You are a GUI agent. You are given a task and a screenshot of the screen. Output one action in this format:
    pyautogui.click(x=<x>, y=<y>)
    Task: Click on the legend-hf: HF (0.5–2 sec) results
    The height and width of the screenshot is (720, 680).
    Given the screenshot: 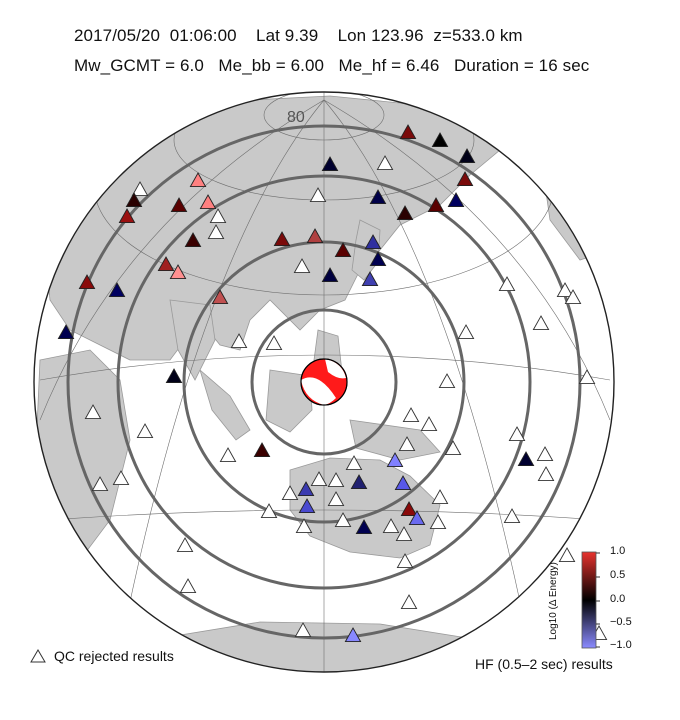 What is the action you would take?
    pyautogui.click(x=544, y=664)
    